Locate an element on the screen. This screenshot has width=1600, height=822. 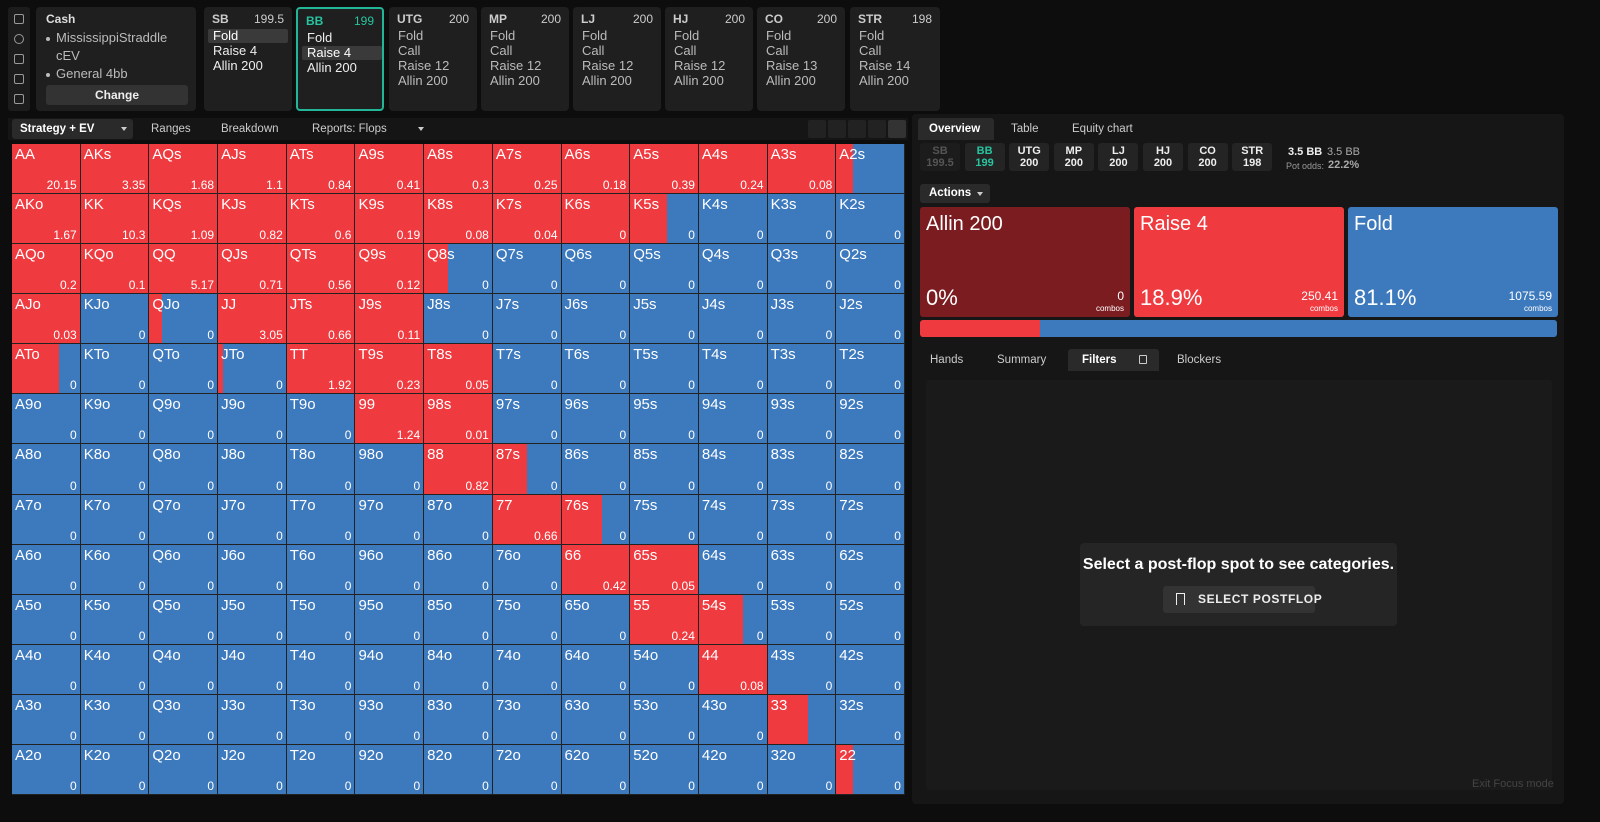
hand-cell: 52o 0 is located at coordinates (664, 769).